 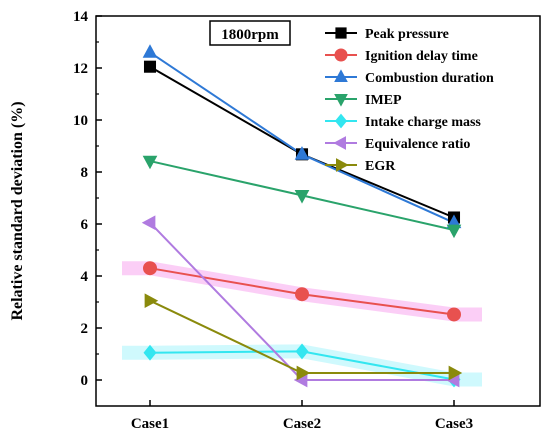 I want to click on x-tick-label-Case2: Case2, so click(x=302, y=424).